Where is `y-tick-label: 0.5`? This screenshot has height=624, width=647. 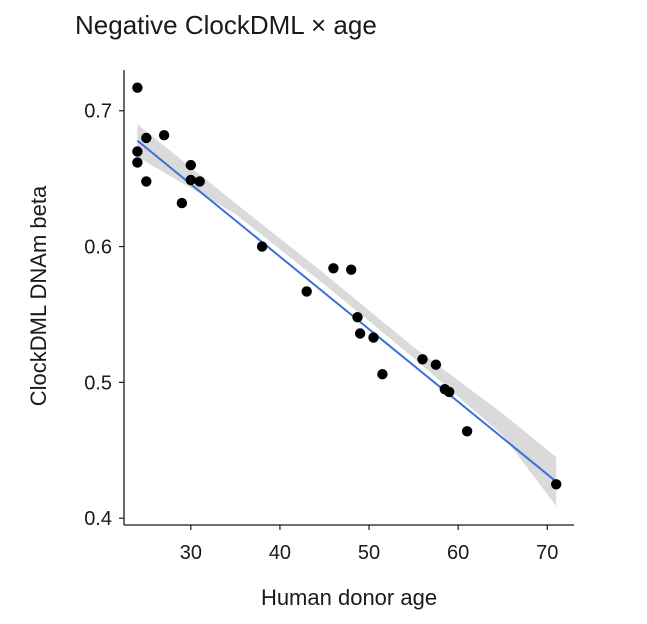
y-tick-label: 0.5 is located at coordinates (98, 383).